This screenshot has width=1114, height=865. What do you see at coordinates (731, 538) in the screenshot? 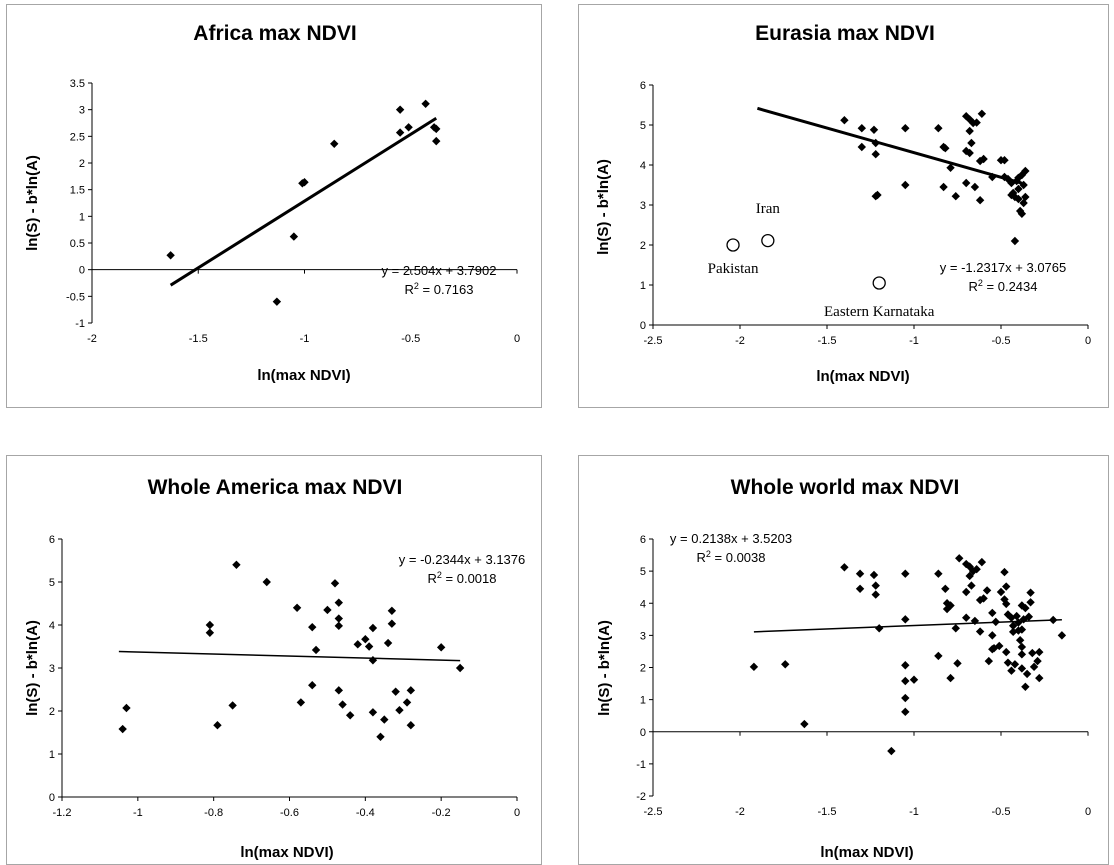
I see `trendline-equation: y = 0.2138x + 3.5203` at bounding box center [731, 538].